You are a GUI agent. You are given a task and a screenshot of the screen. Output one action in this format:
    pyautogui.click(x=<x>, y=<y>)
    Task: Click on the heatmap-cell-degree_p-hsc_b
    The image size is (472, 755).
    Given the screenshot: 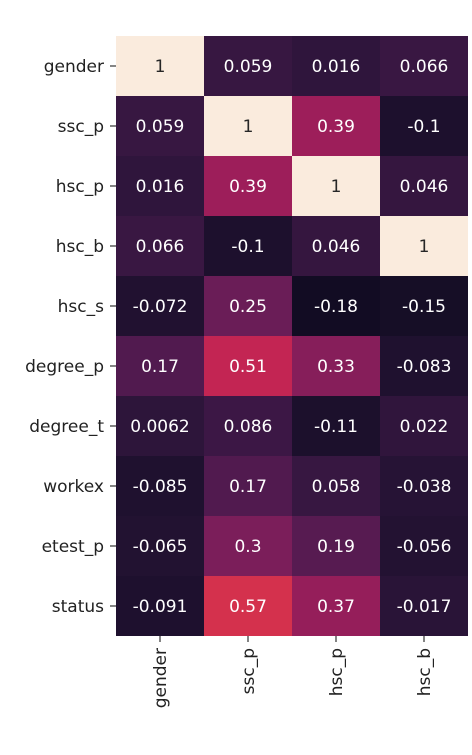 What is the action you would take?
    pyautogui.click(x=424, y=366)
    